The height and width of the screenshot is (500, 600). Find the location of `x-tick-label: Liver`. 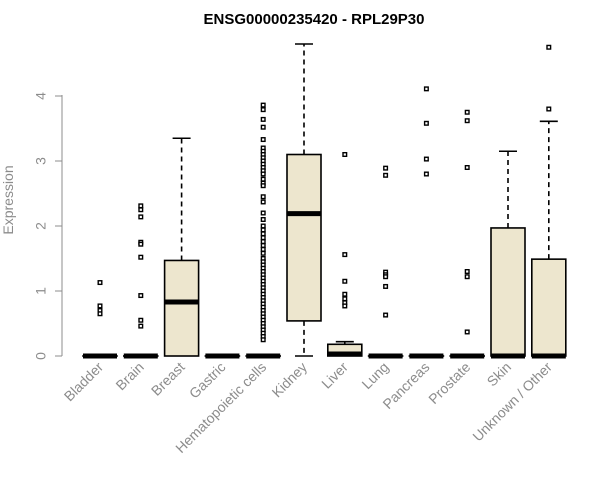

x-tick-label: Liver is located at coordinates (334, 375).